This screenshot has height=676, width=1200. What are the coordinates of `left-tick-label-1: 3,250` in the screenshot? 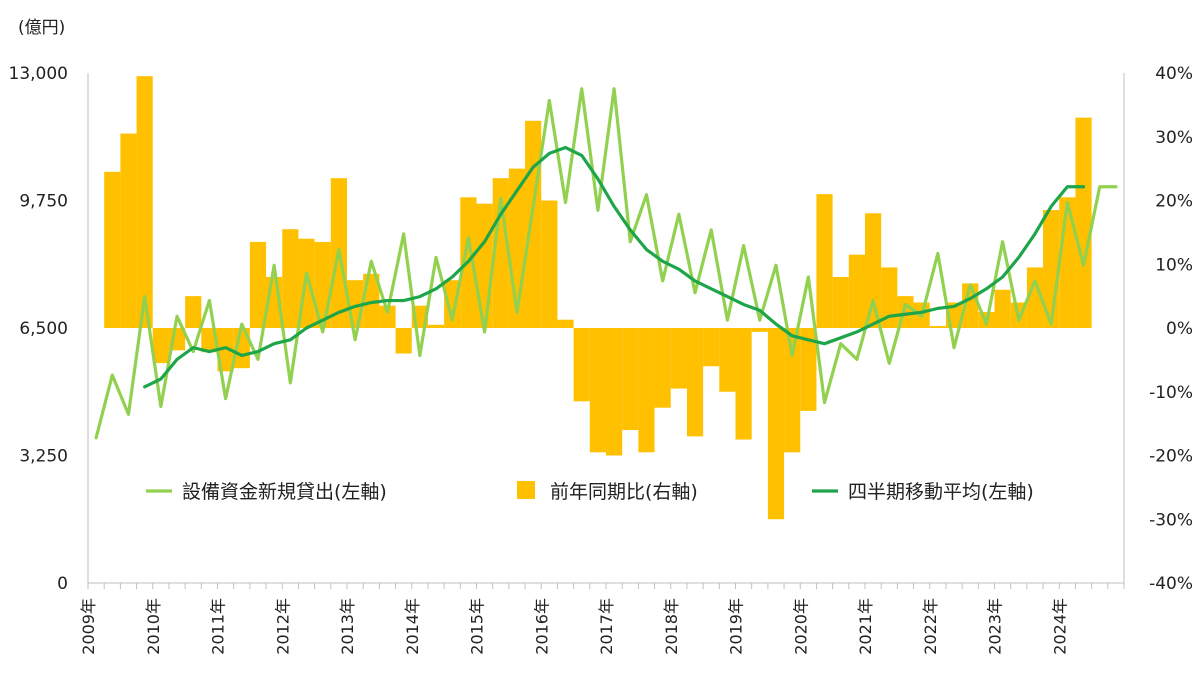 It's located at (43, 457).